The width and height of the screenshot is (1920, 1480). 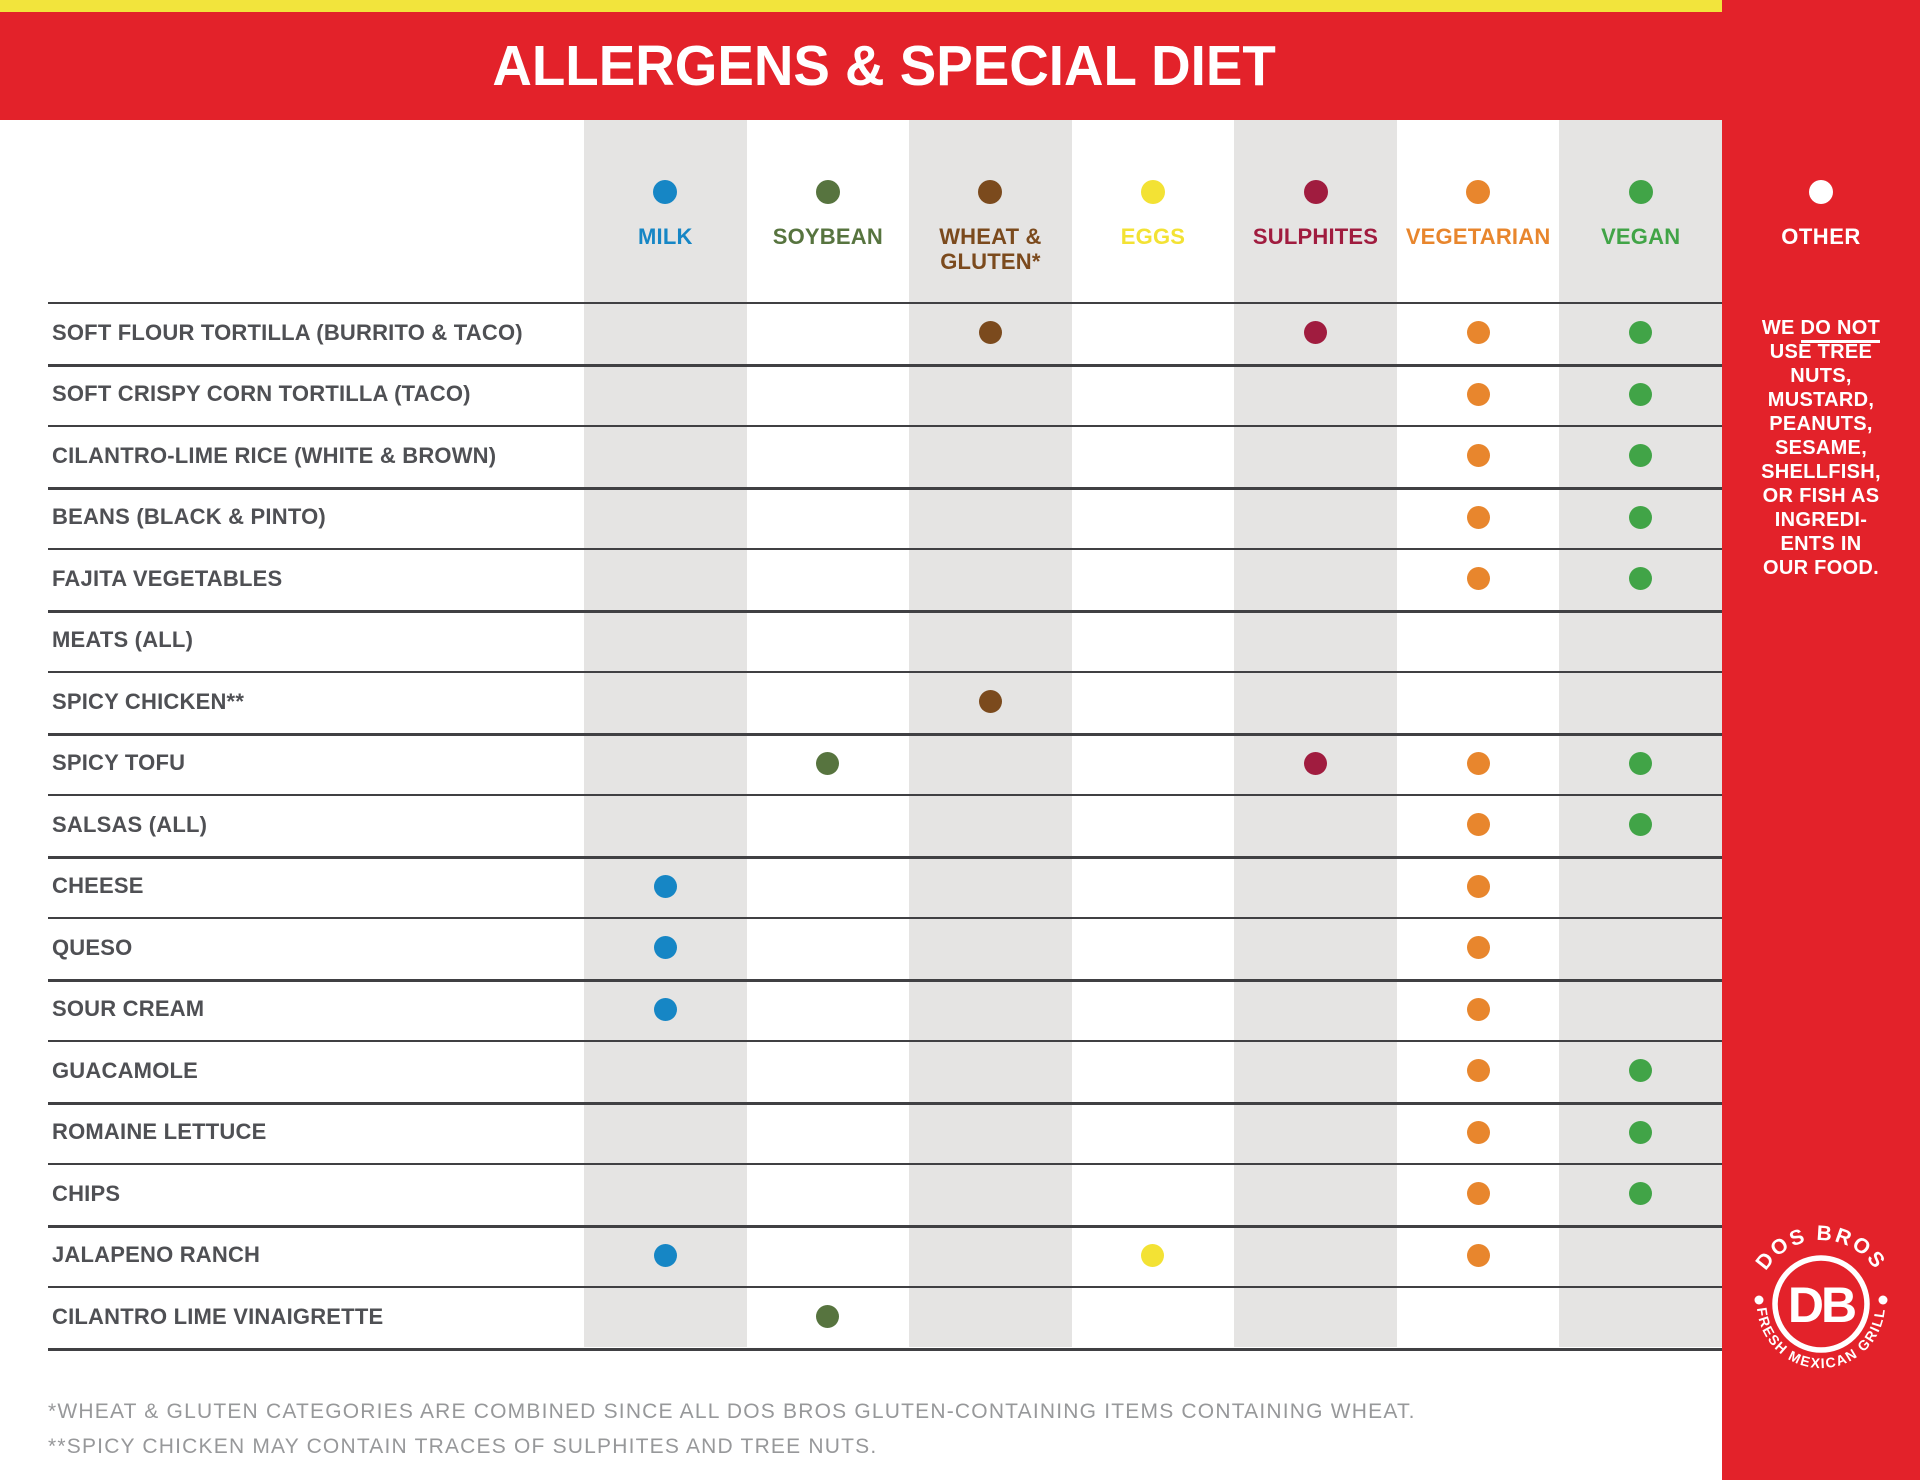 What do you see at coordinates (861, 702) in the screenshot?
I see `table-row: SPICY CHICKEN**` at bounding box center [861, 702].